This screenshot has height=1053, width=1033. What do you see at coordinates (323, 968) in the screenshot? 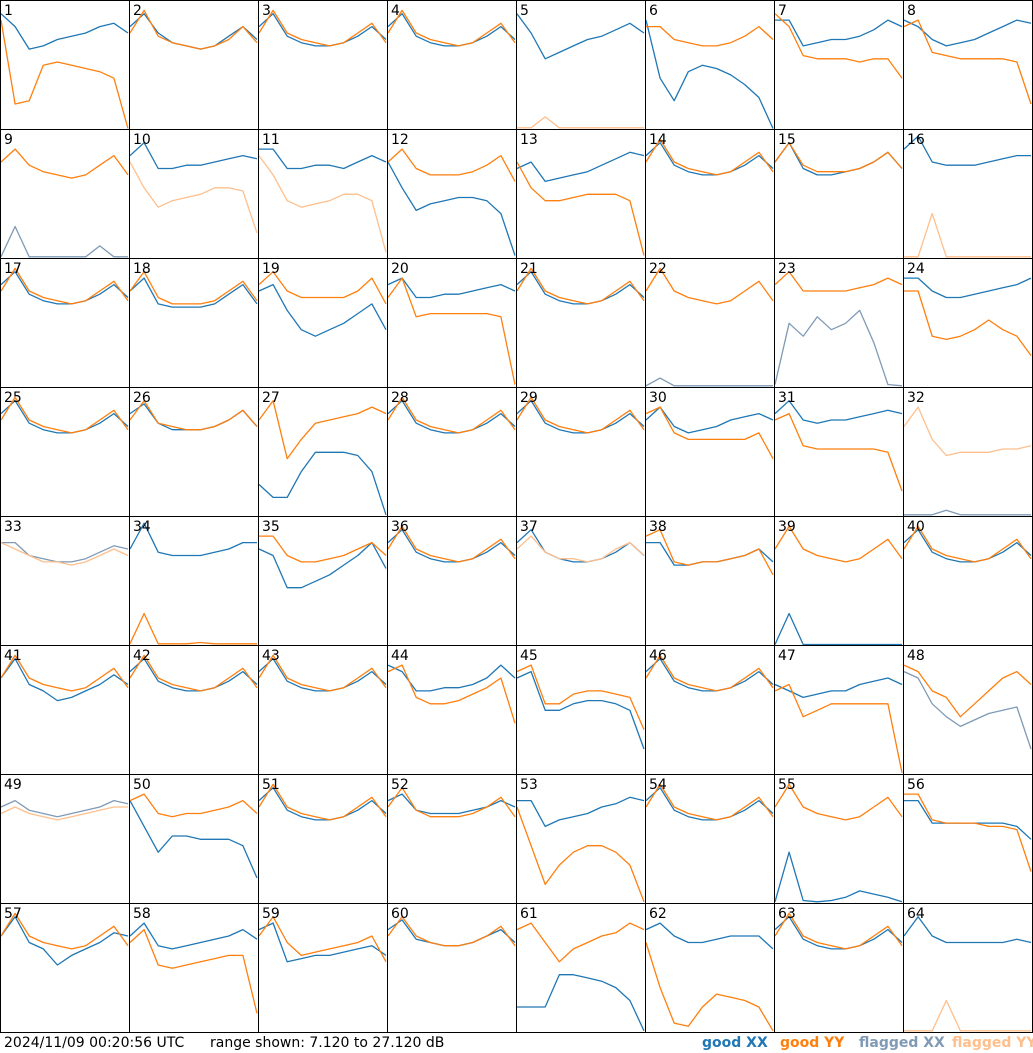
I see `panel: 59` at bounding box center [323, 968].